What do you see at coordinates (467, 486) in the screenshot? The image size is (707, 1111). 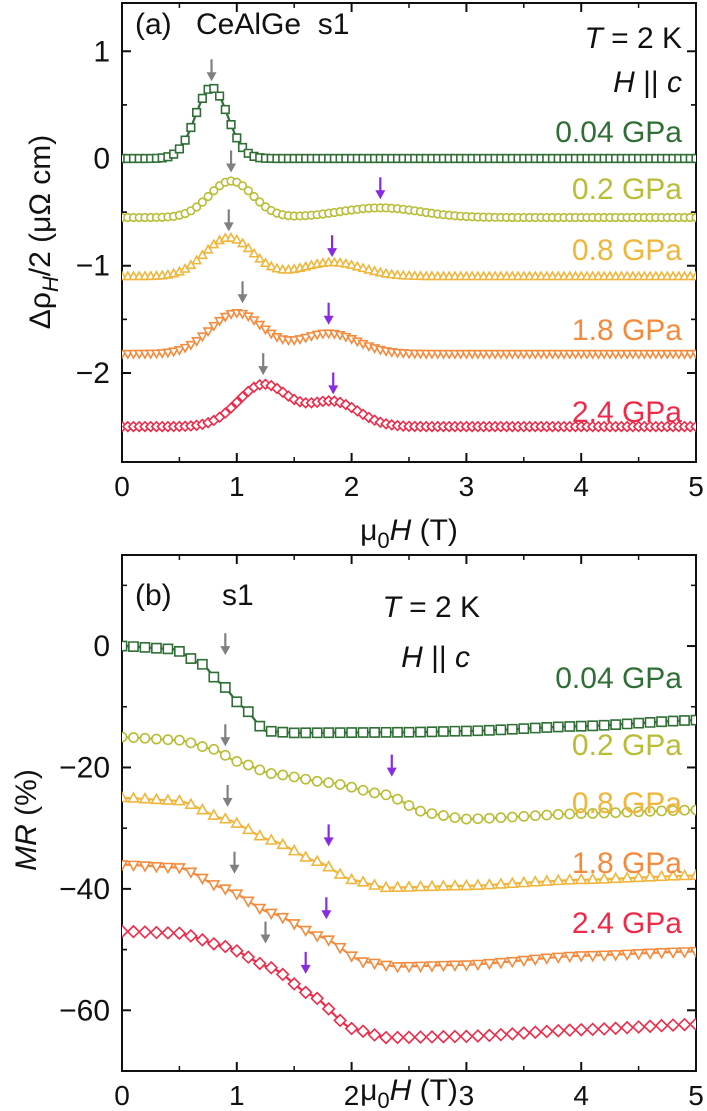 I see `x-tick-label: 3` at bounding box center [467, 486].